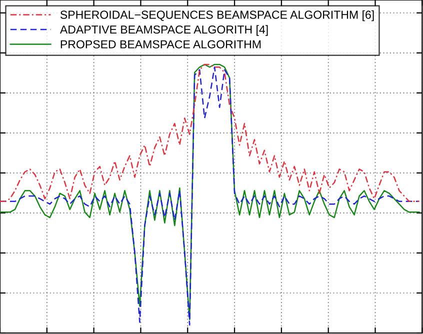 The height and width of the screenshot is (334, 423). I want to click on legend-label: PROPSED BEAMSPACE ALGORITHM, so click(160, 44).